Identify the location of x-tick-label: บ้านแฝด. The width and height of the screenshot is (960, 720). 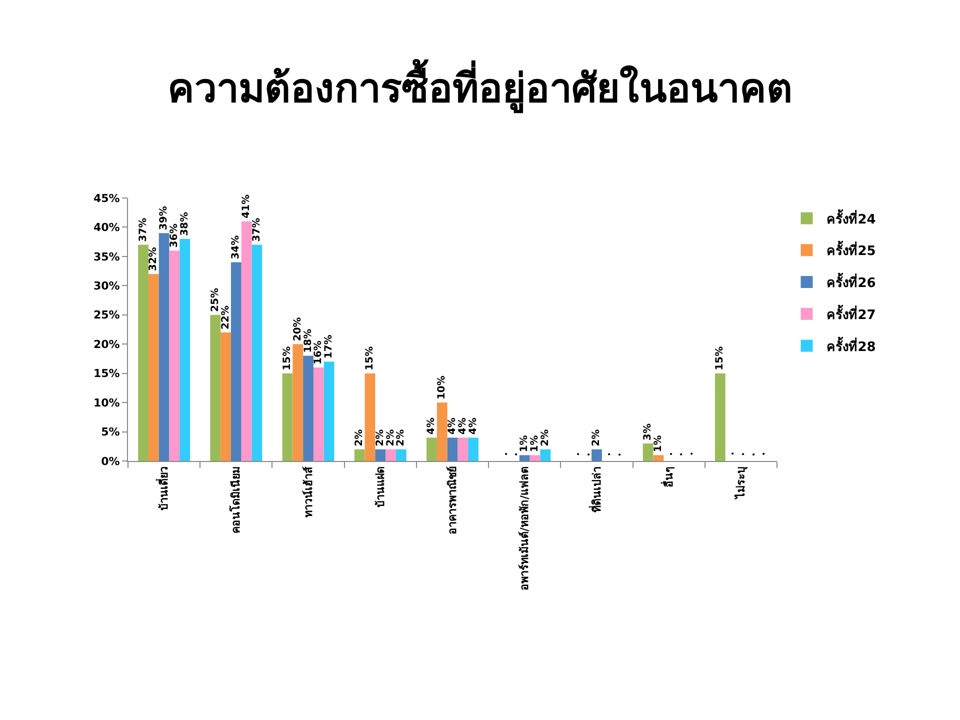
(380, 487).